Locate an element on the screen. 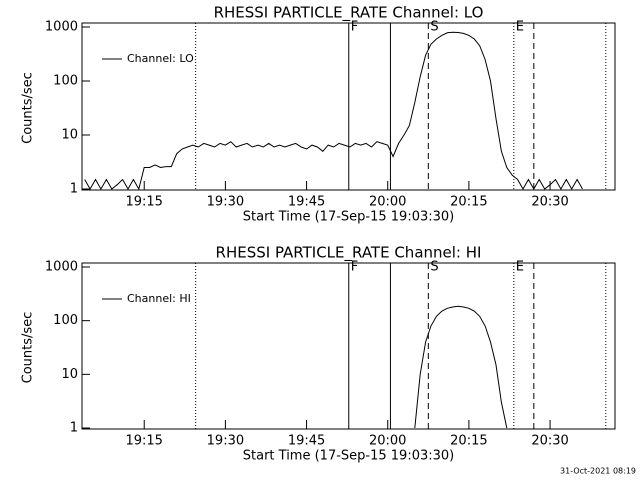 The image size is (640, 480). footer: 31-Oct-2021 08:19 is located at coordinates (598, 471).